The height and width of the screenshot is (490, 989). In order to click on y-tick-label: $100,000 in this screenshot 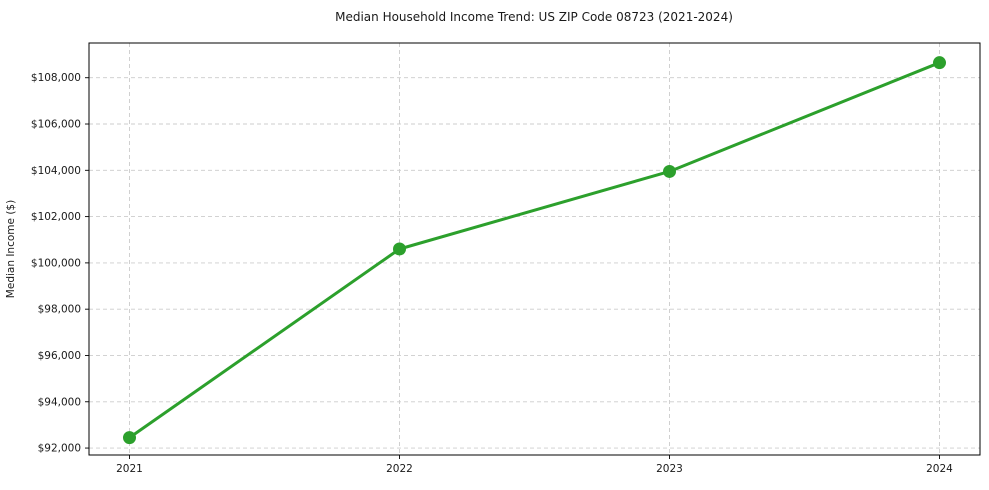, I will do `click(56, 263)`.